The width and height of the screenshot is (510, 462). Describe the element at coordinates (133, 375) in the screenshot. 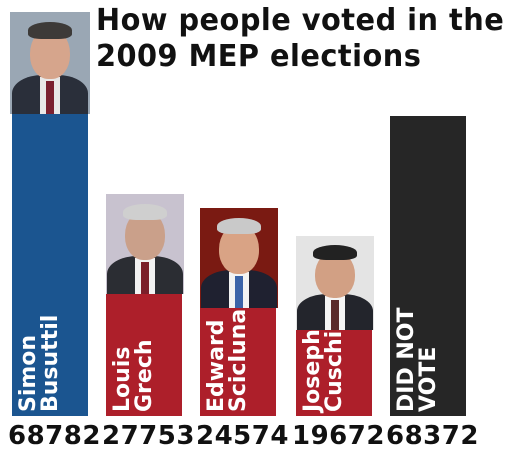

I see `bar-label-2: Louis Grech` at that location.